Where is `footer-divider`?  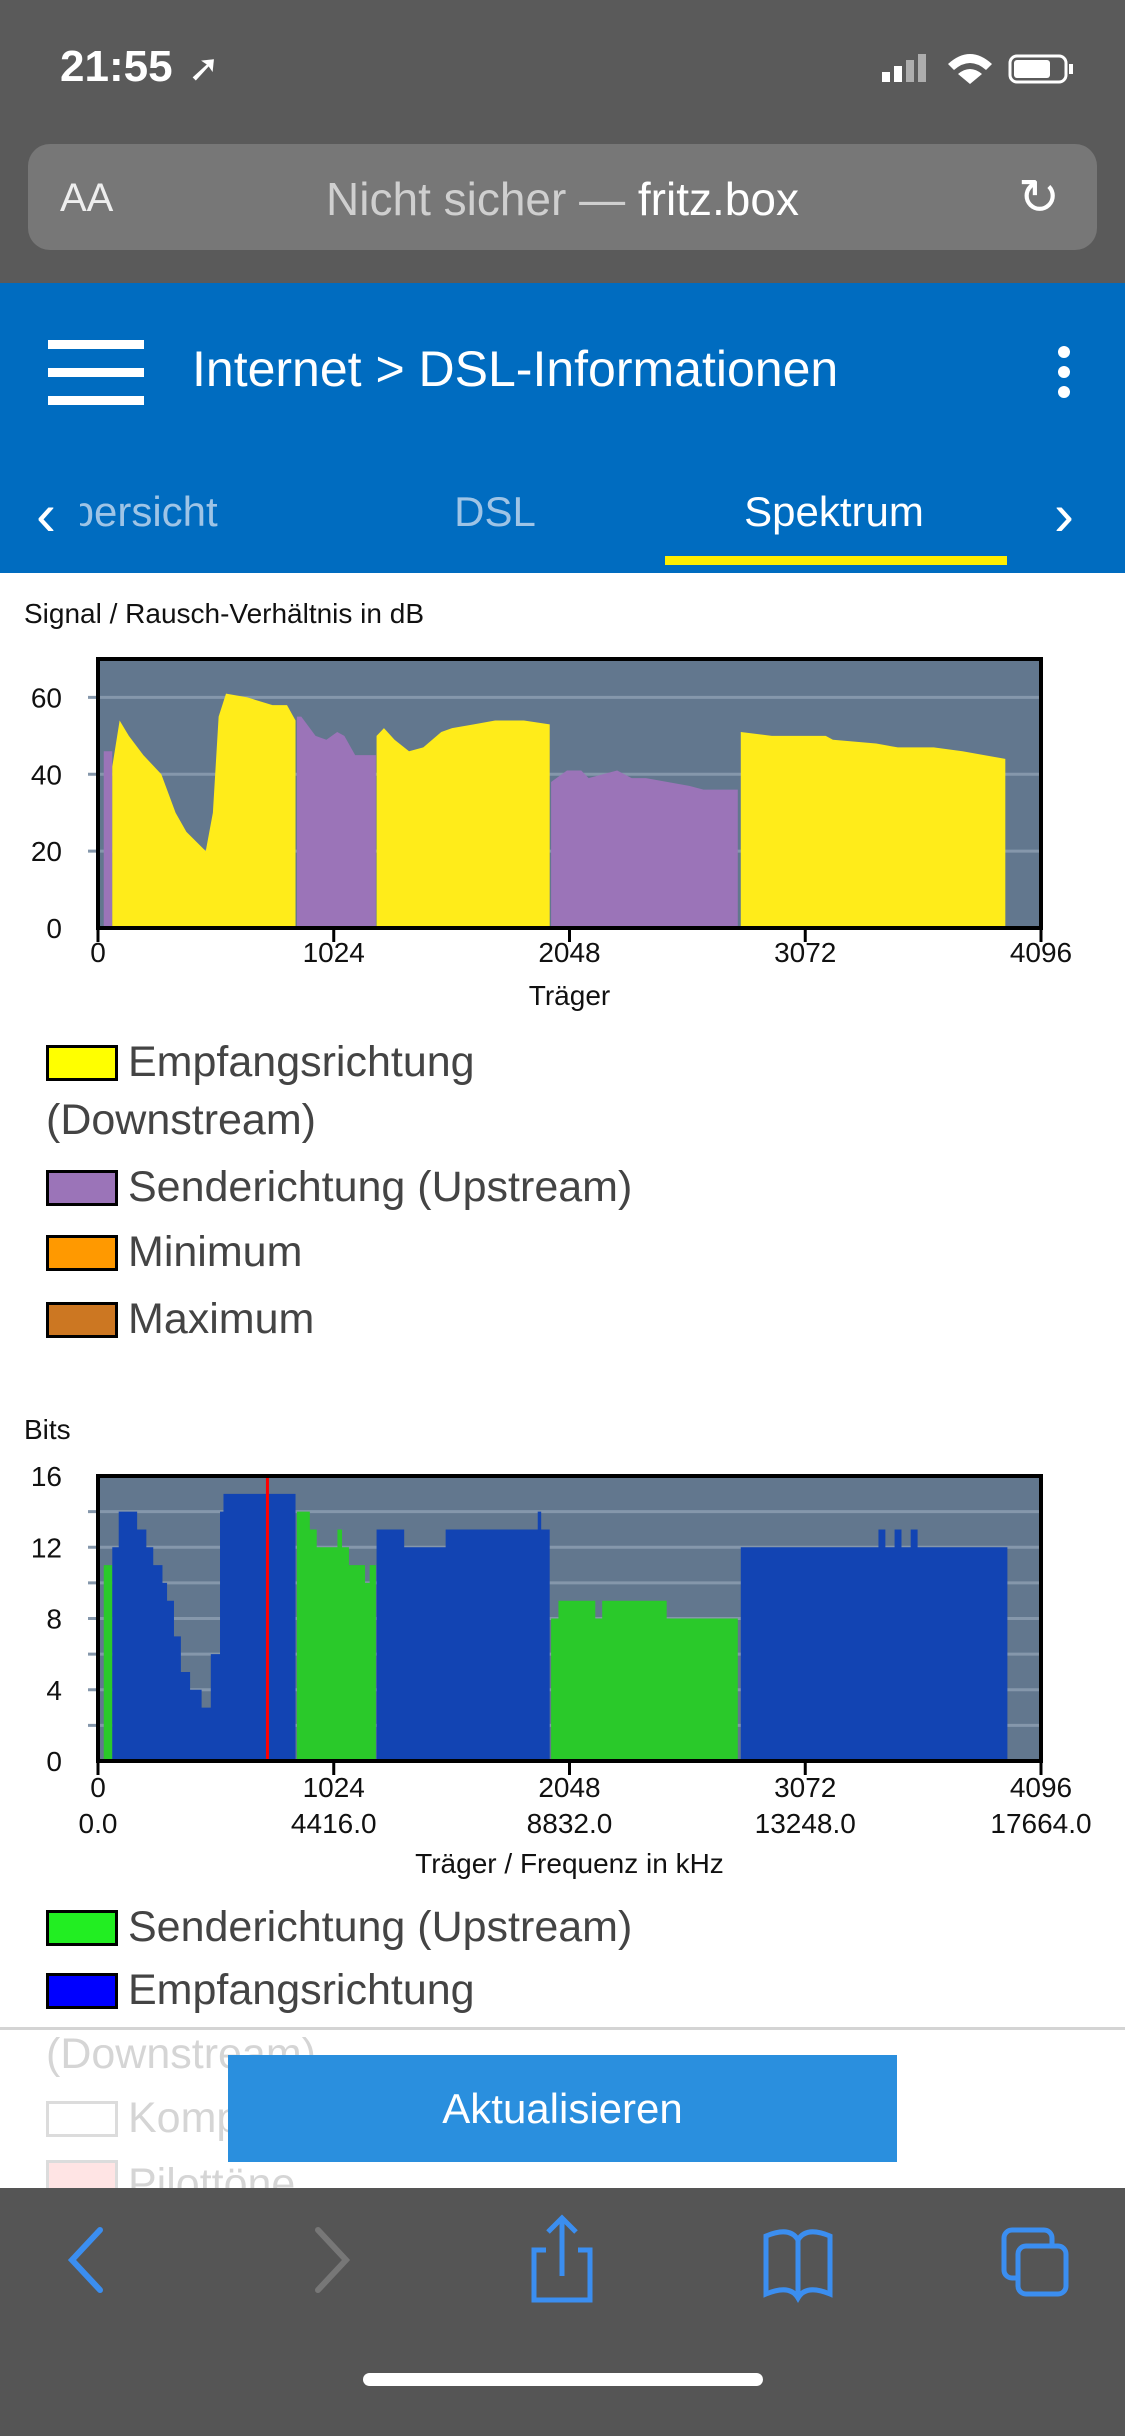
footer-divider is located at coordinates (562, 2028).